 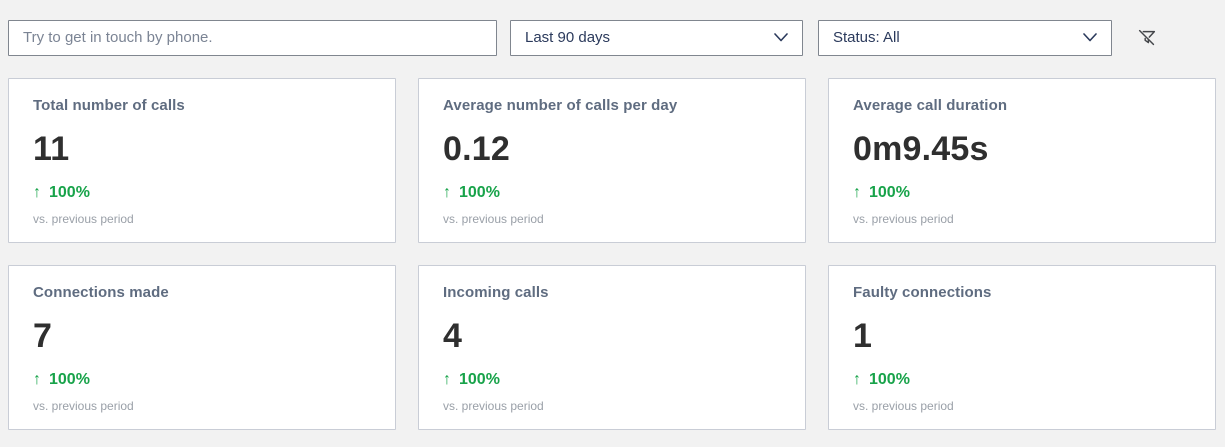 I want to click on card-value: 11, so click(x=51, y=149).